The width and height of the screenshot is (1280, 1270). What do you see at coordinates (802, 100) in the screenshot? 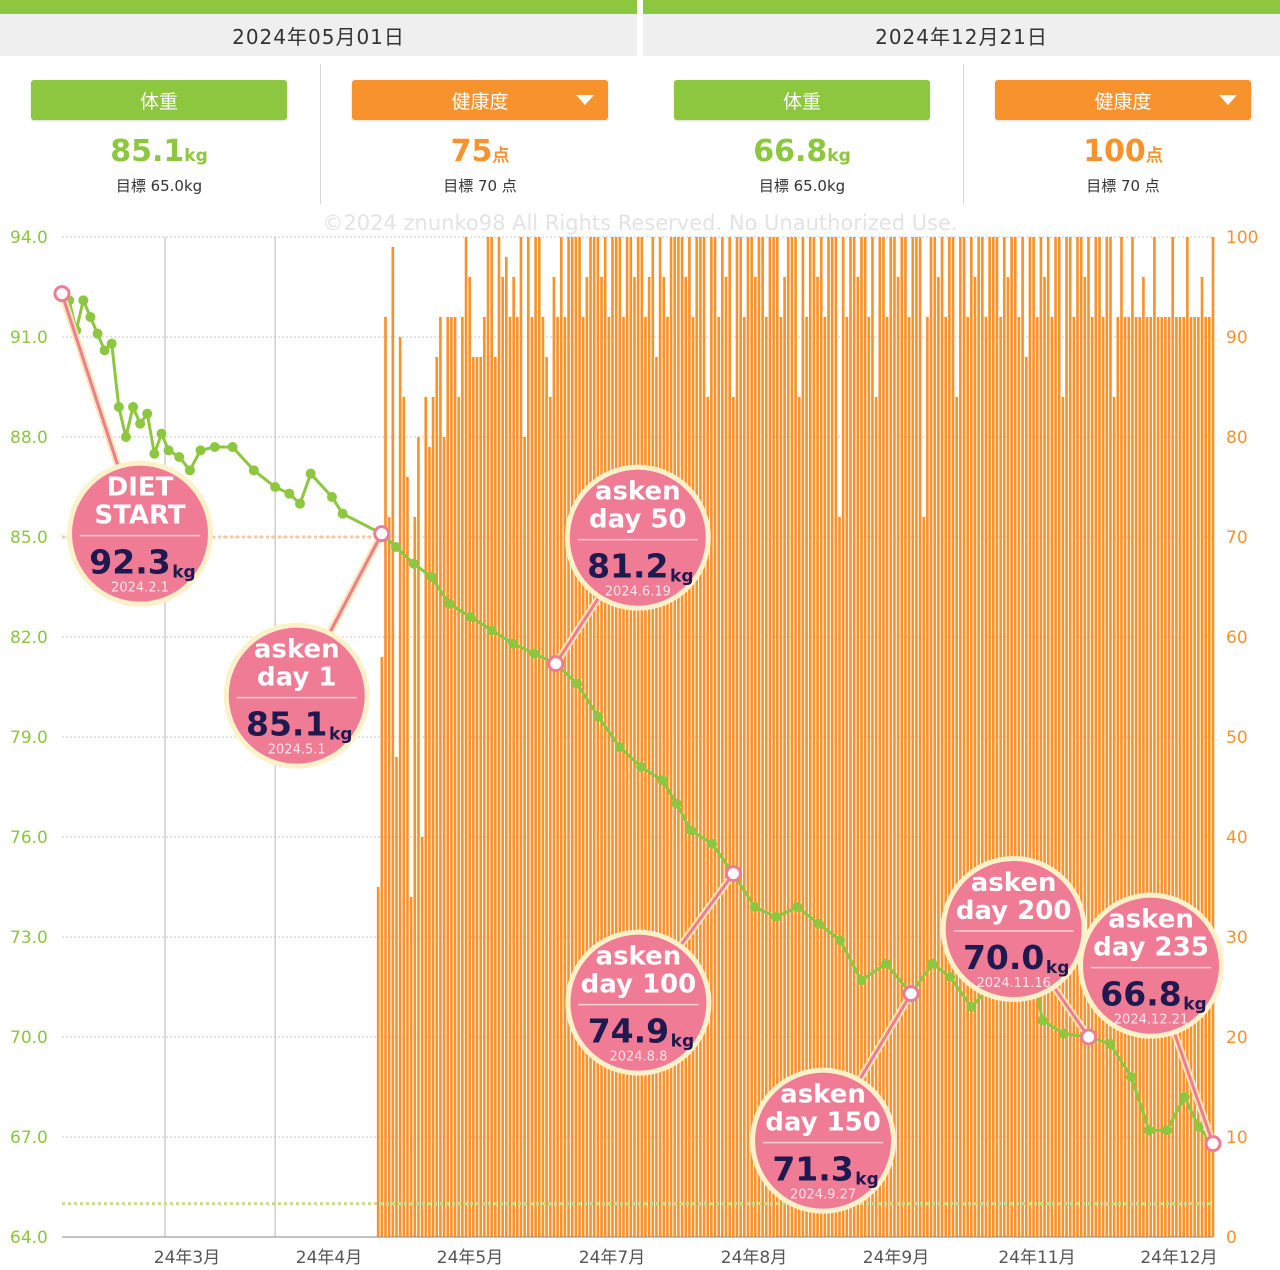
I see `right-weight-tab: 体重` at bounding box center [802, 100].